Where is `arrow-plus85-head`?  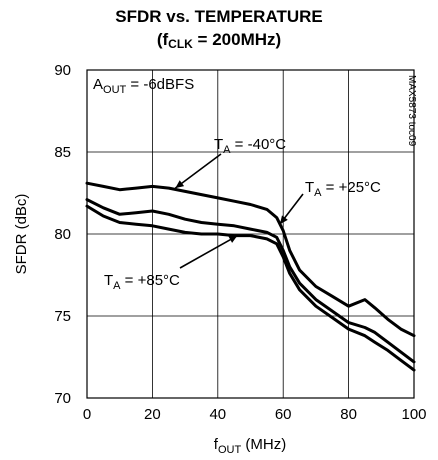 arrow-plus85-head is located at coordinates (233, 239).